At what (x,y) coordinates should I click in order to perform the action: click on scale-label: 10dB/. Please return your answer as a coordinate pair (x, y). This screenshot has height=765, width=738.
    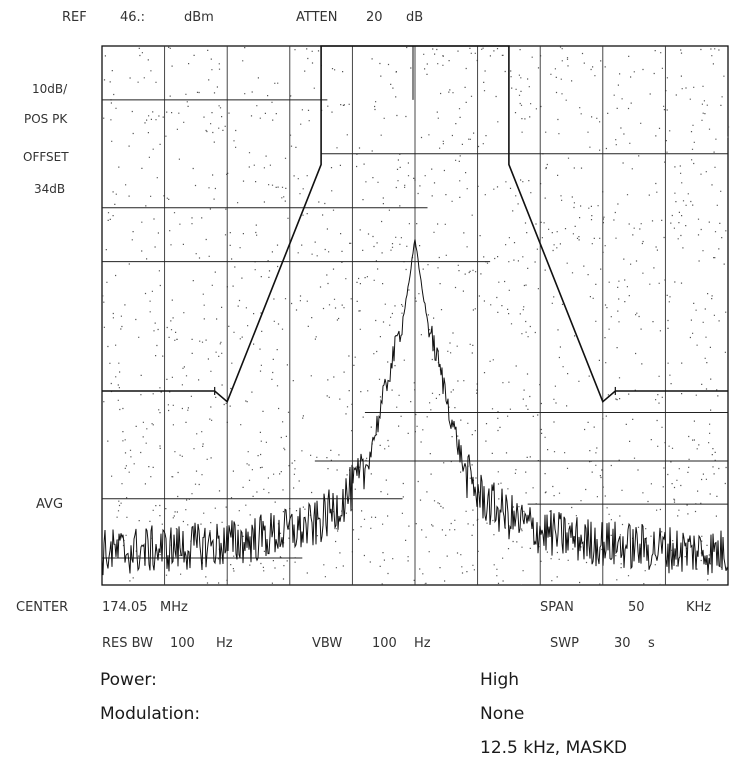
    Looking at the image, I should click on (50, 89).